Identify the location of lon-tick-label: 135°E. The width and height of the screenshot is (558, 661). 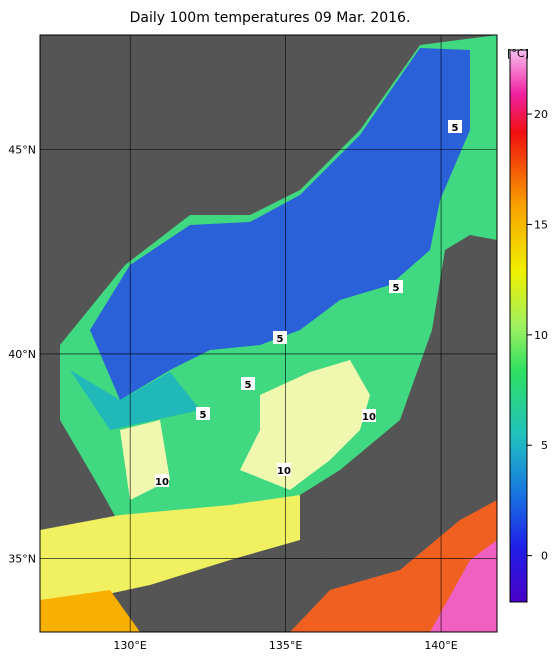
(285, 645).